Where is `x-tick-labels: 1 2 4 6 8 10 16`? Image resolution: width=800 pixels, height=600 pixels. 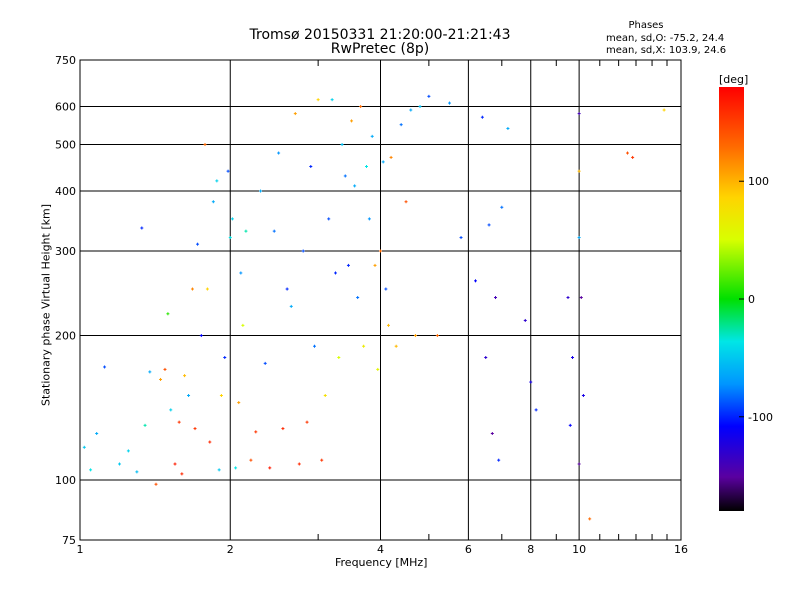 x-tick-labels: 1 2 4 6 8 10 16 is located at coordinates (383, 549).